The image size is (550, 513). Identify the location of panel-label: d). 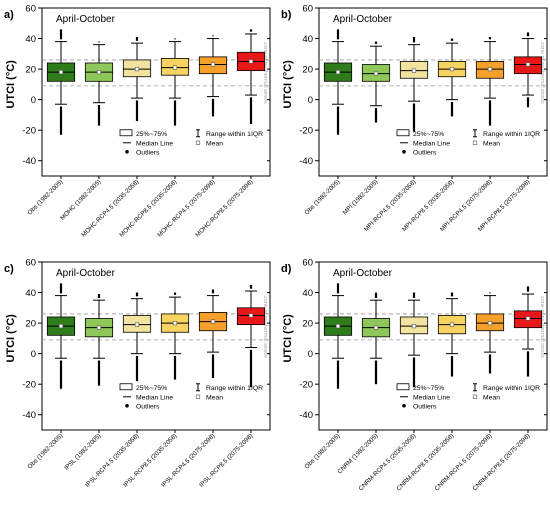
(286, 269).